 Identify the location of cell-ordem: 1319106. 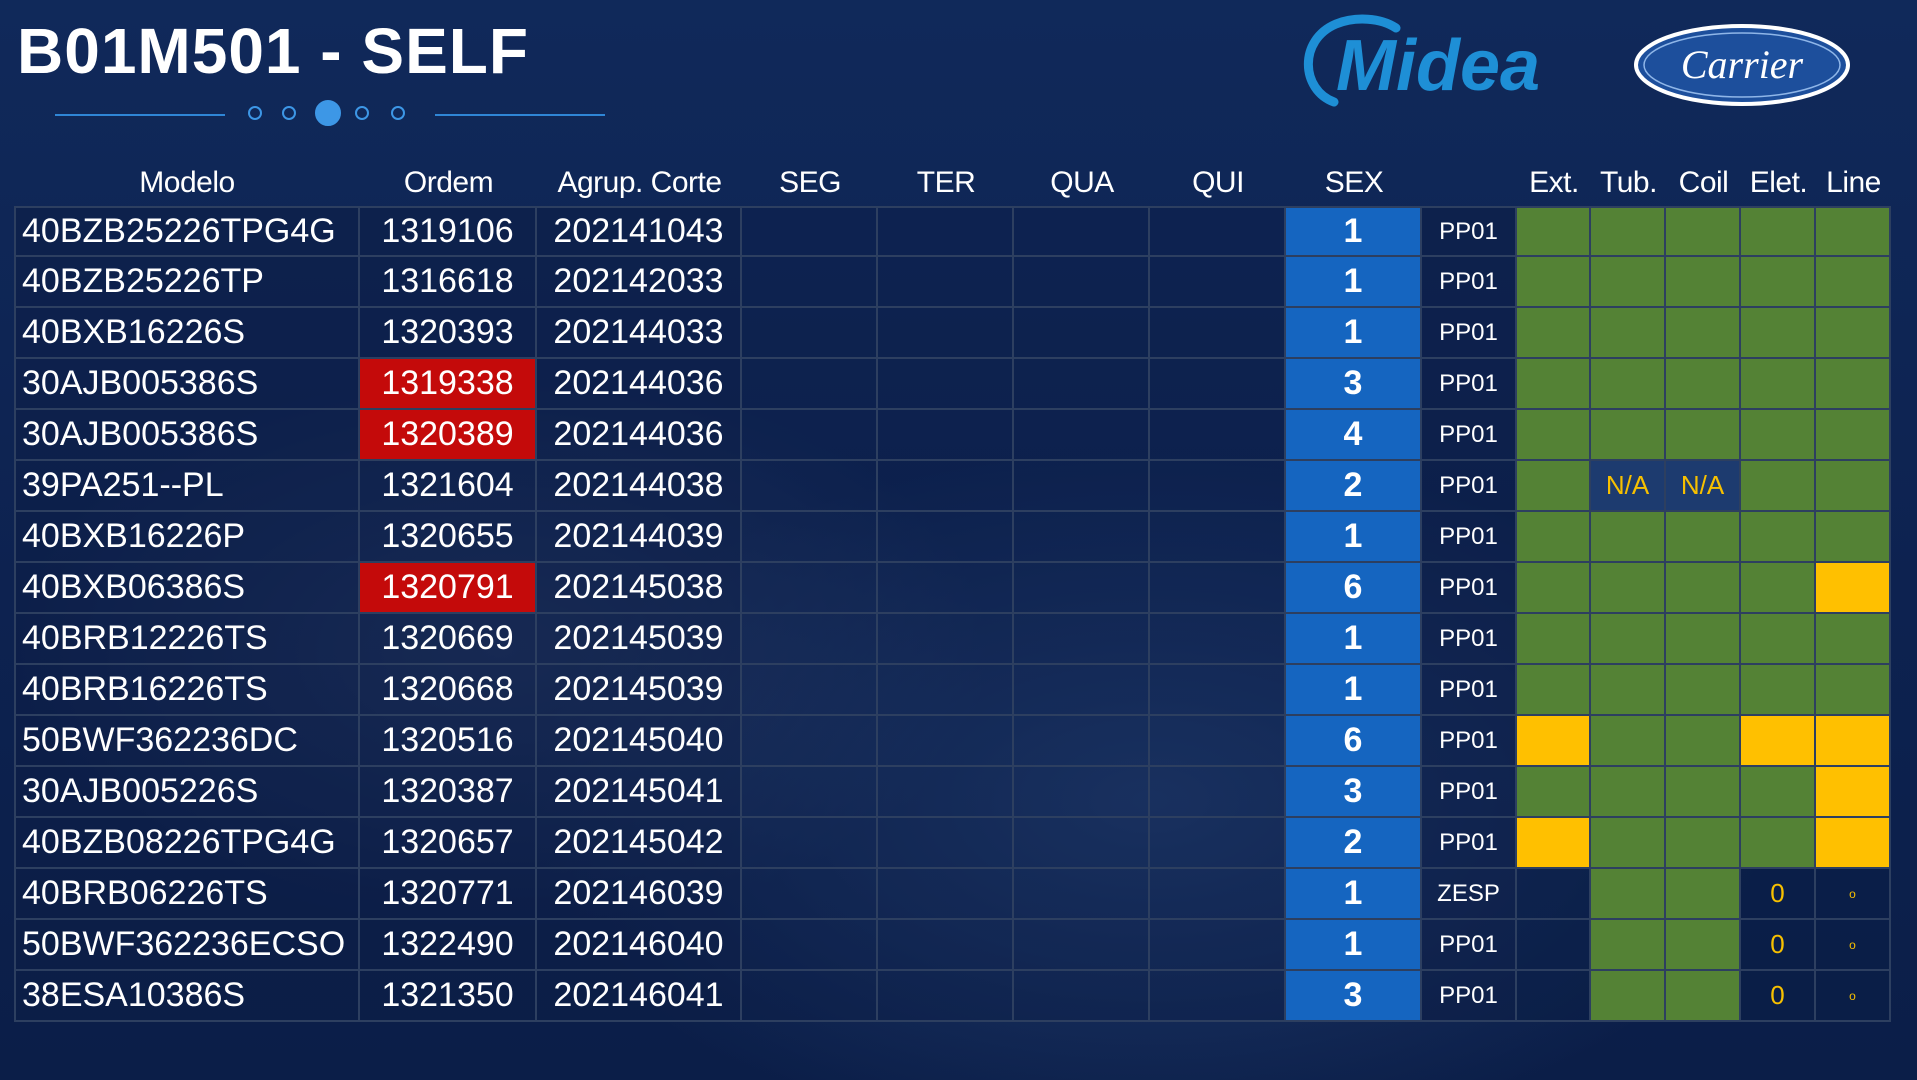
(448, 231).